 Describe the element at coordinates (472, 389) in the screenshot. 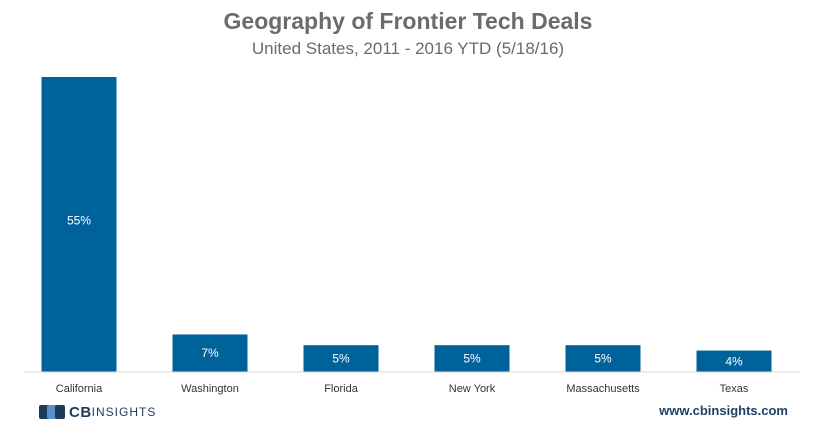

I see `category-label: New York` at that location.